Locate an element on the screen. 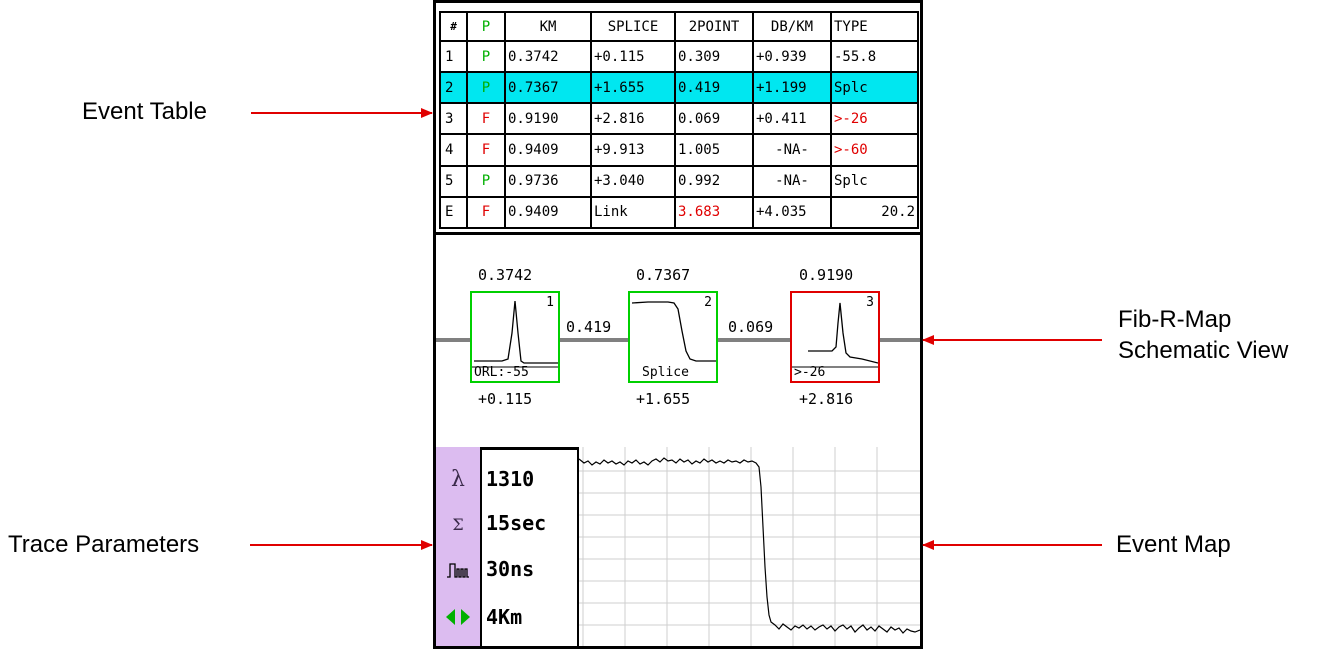 This screenshot has width=1336, height=650. event-2-distance: 0.7367 is located at coordinates (663, 275).